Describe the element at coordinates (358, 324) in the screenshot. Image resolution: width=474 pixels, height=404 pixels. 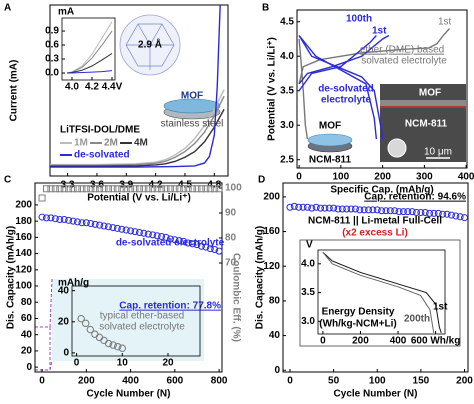
I see `annotation: (Wh/kg-NCM+Li)` at that location.